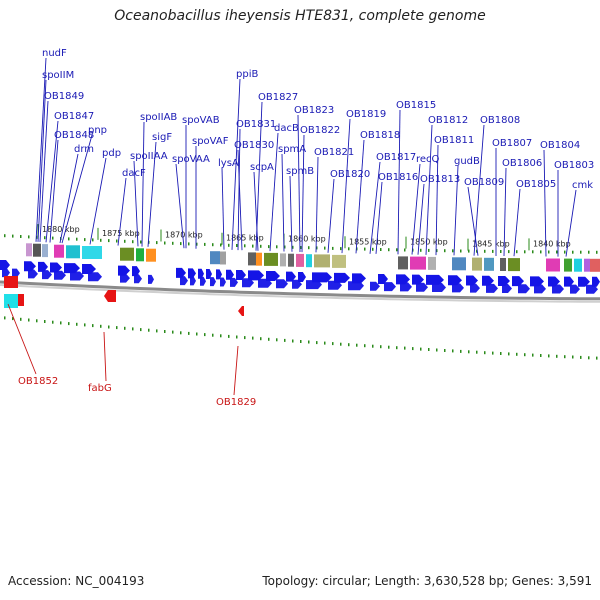 This screenshot has width=600, height=600. I want to click on gene-label: OB1822, so click(320, 130).